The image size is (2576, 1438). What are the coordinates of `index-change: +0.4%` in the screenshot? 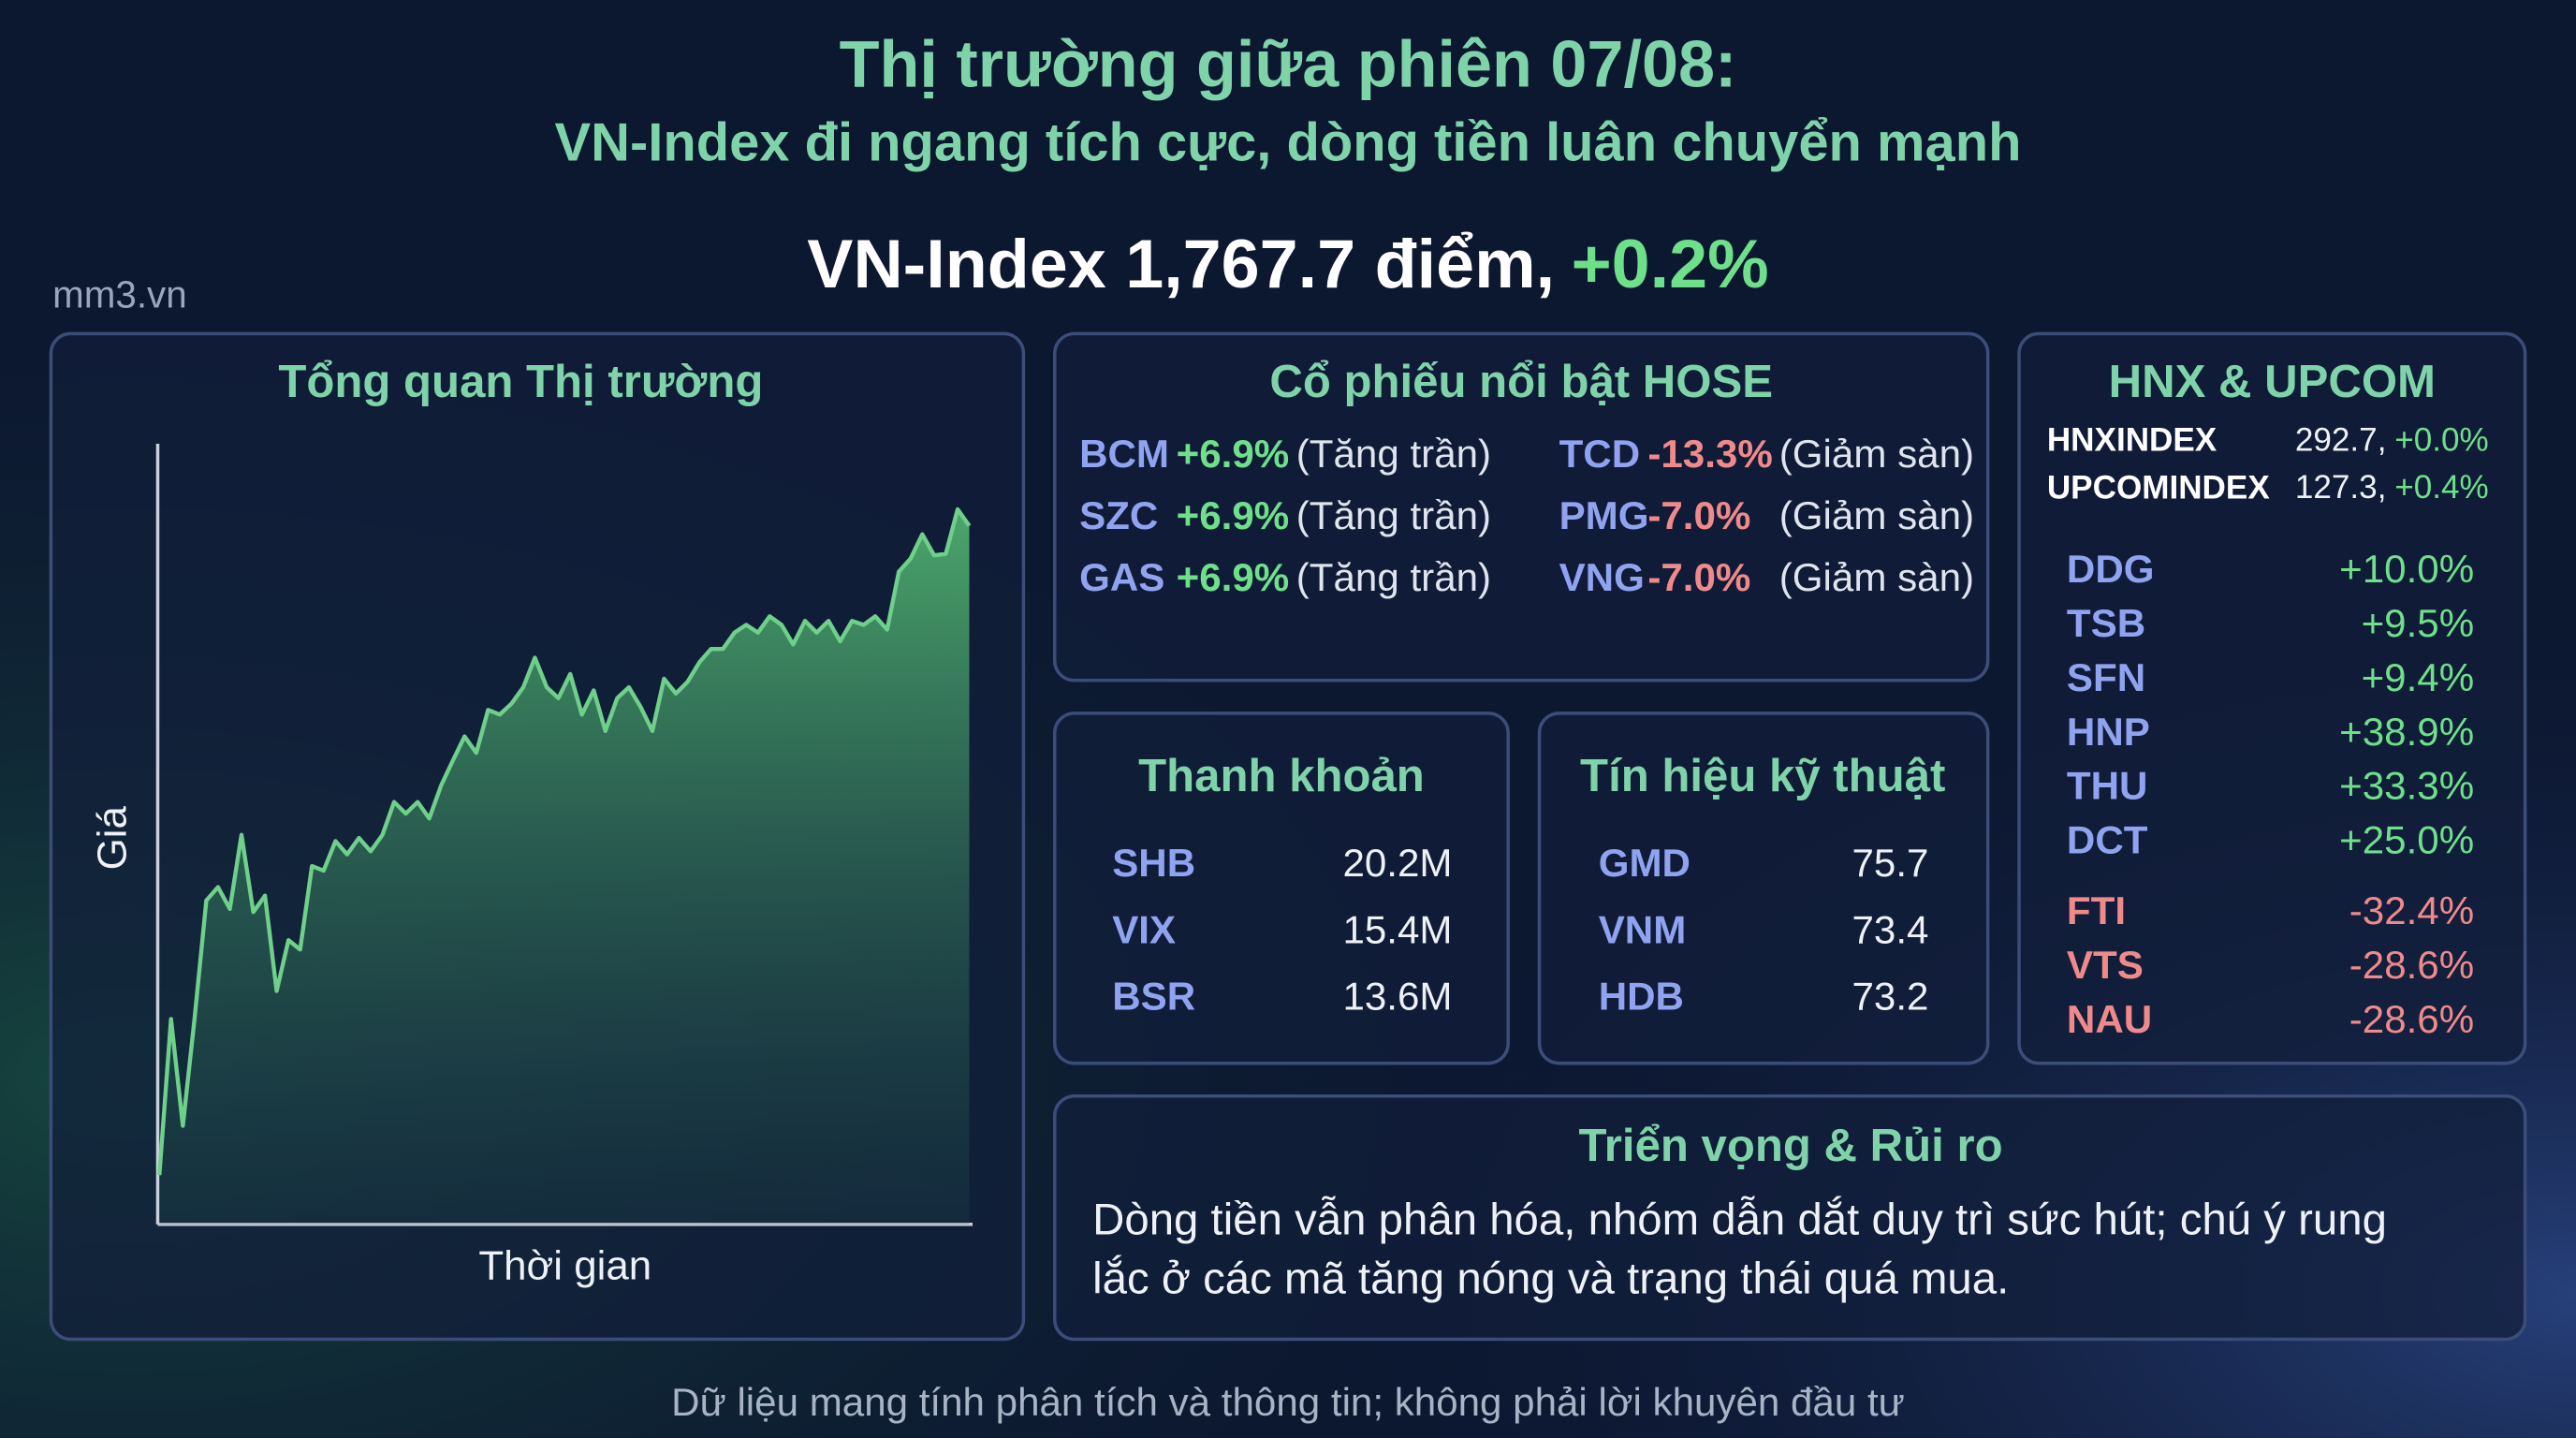 It's located at (2441, 487).